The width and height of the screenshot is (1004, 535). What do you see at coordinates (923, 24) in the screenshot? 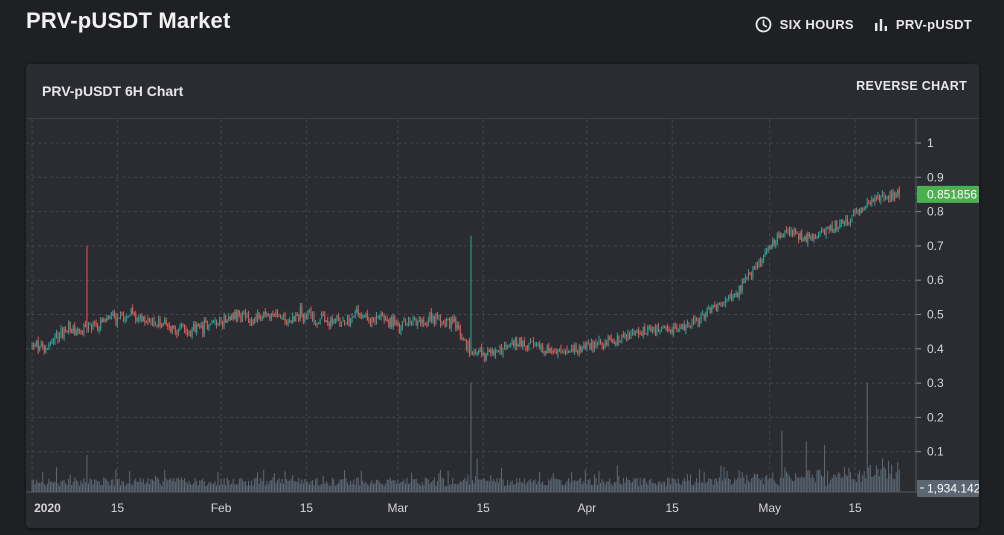
I see `pair-button: PRV-pUSDT` at bounding box center [923, 24].